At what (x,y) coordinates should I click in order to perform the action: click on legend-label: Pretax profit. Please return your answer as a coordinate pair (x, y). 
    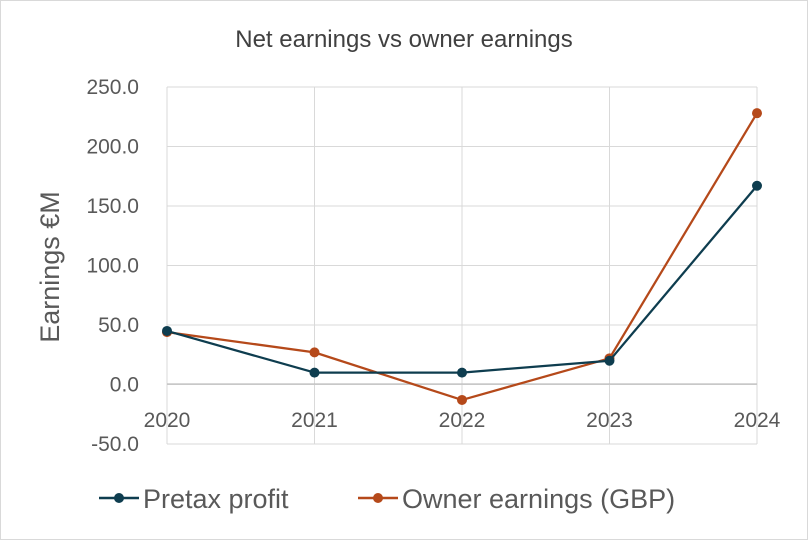
    Looking at the image, I should click on (216, 499).